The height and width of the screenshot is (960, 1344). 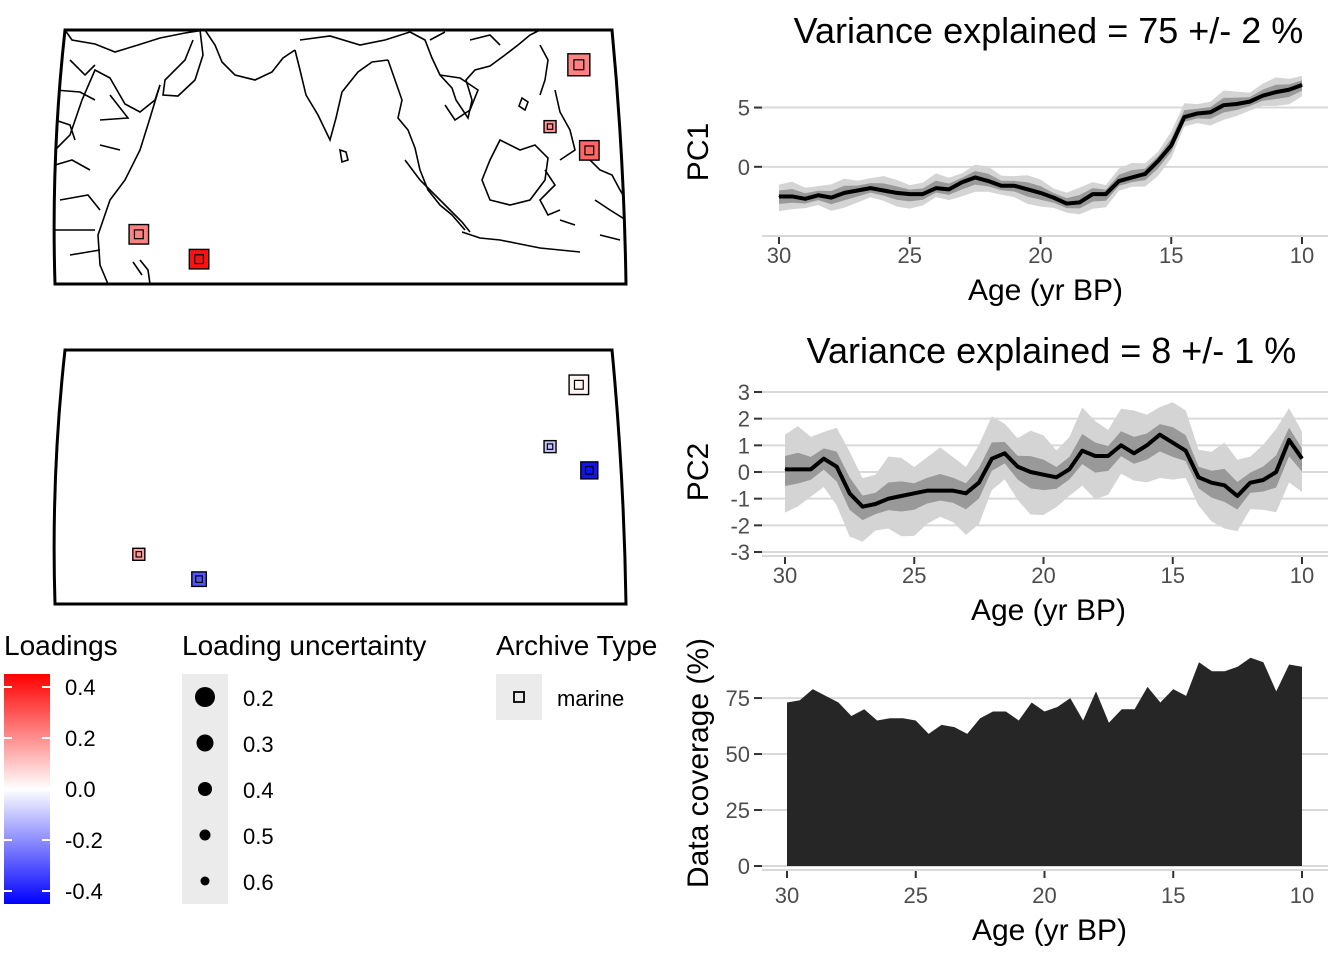 I want to click on x-axis-title: Age (yr BP), so click(x=1048, y=610).